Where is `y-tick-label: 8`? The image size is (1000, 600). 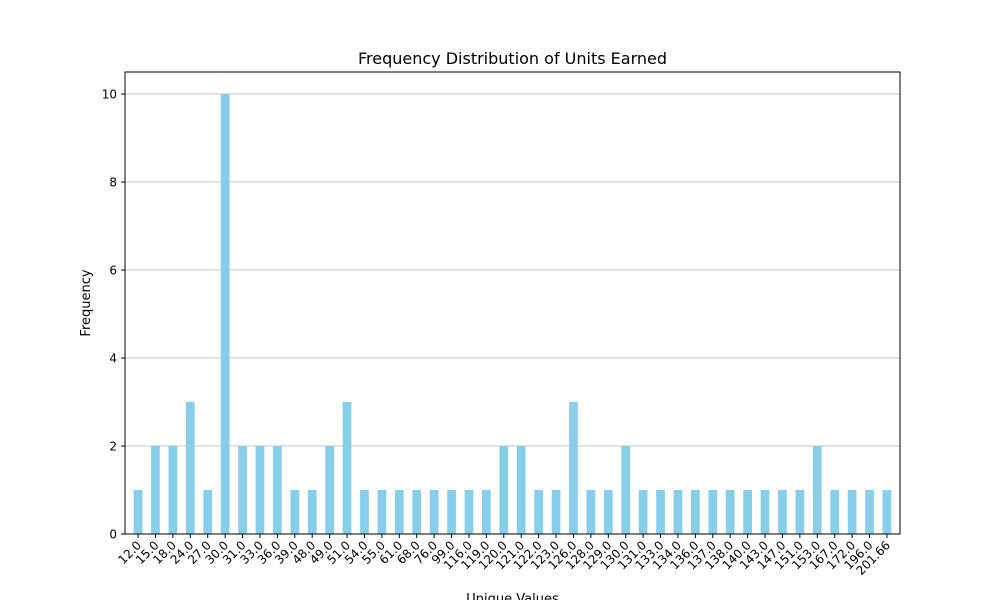 y-tick-label: 8 is located at coordinates (113, 183).